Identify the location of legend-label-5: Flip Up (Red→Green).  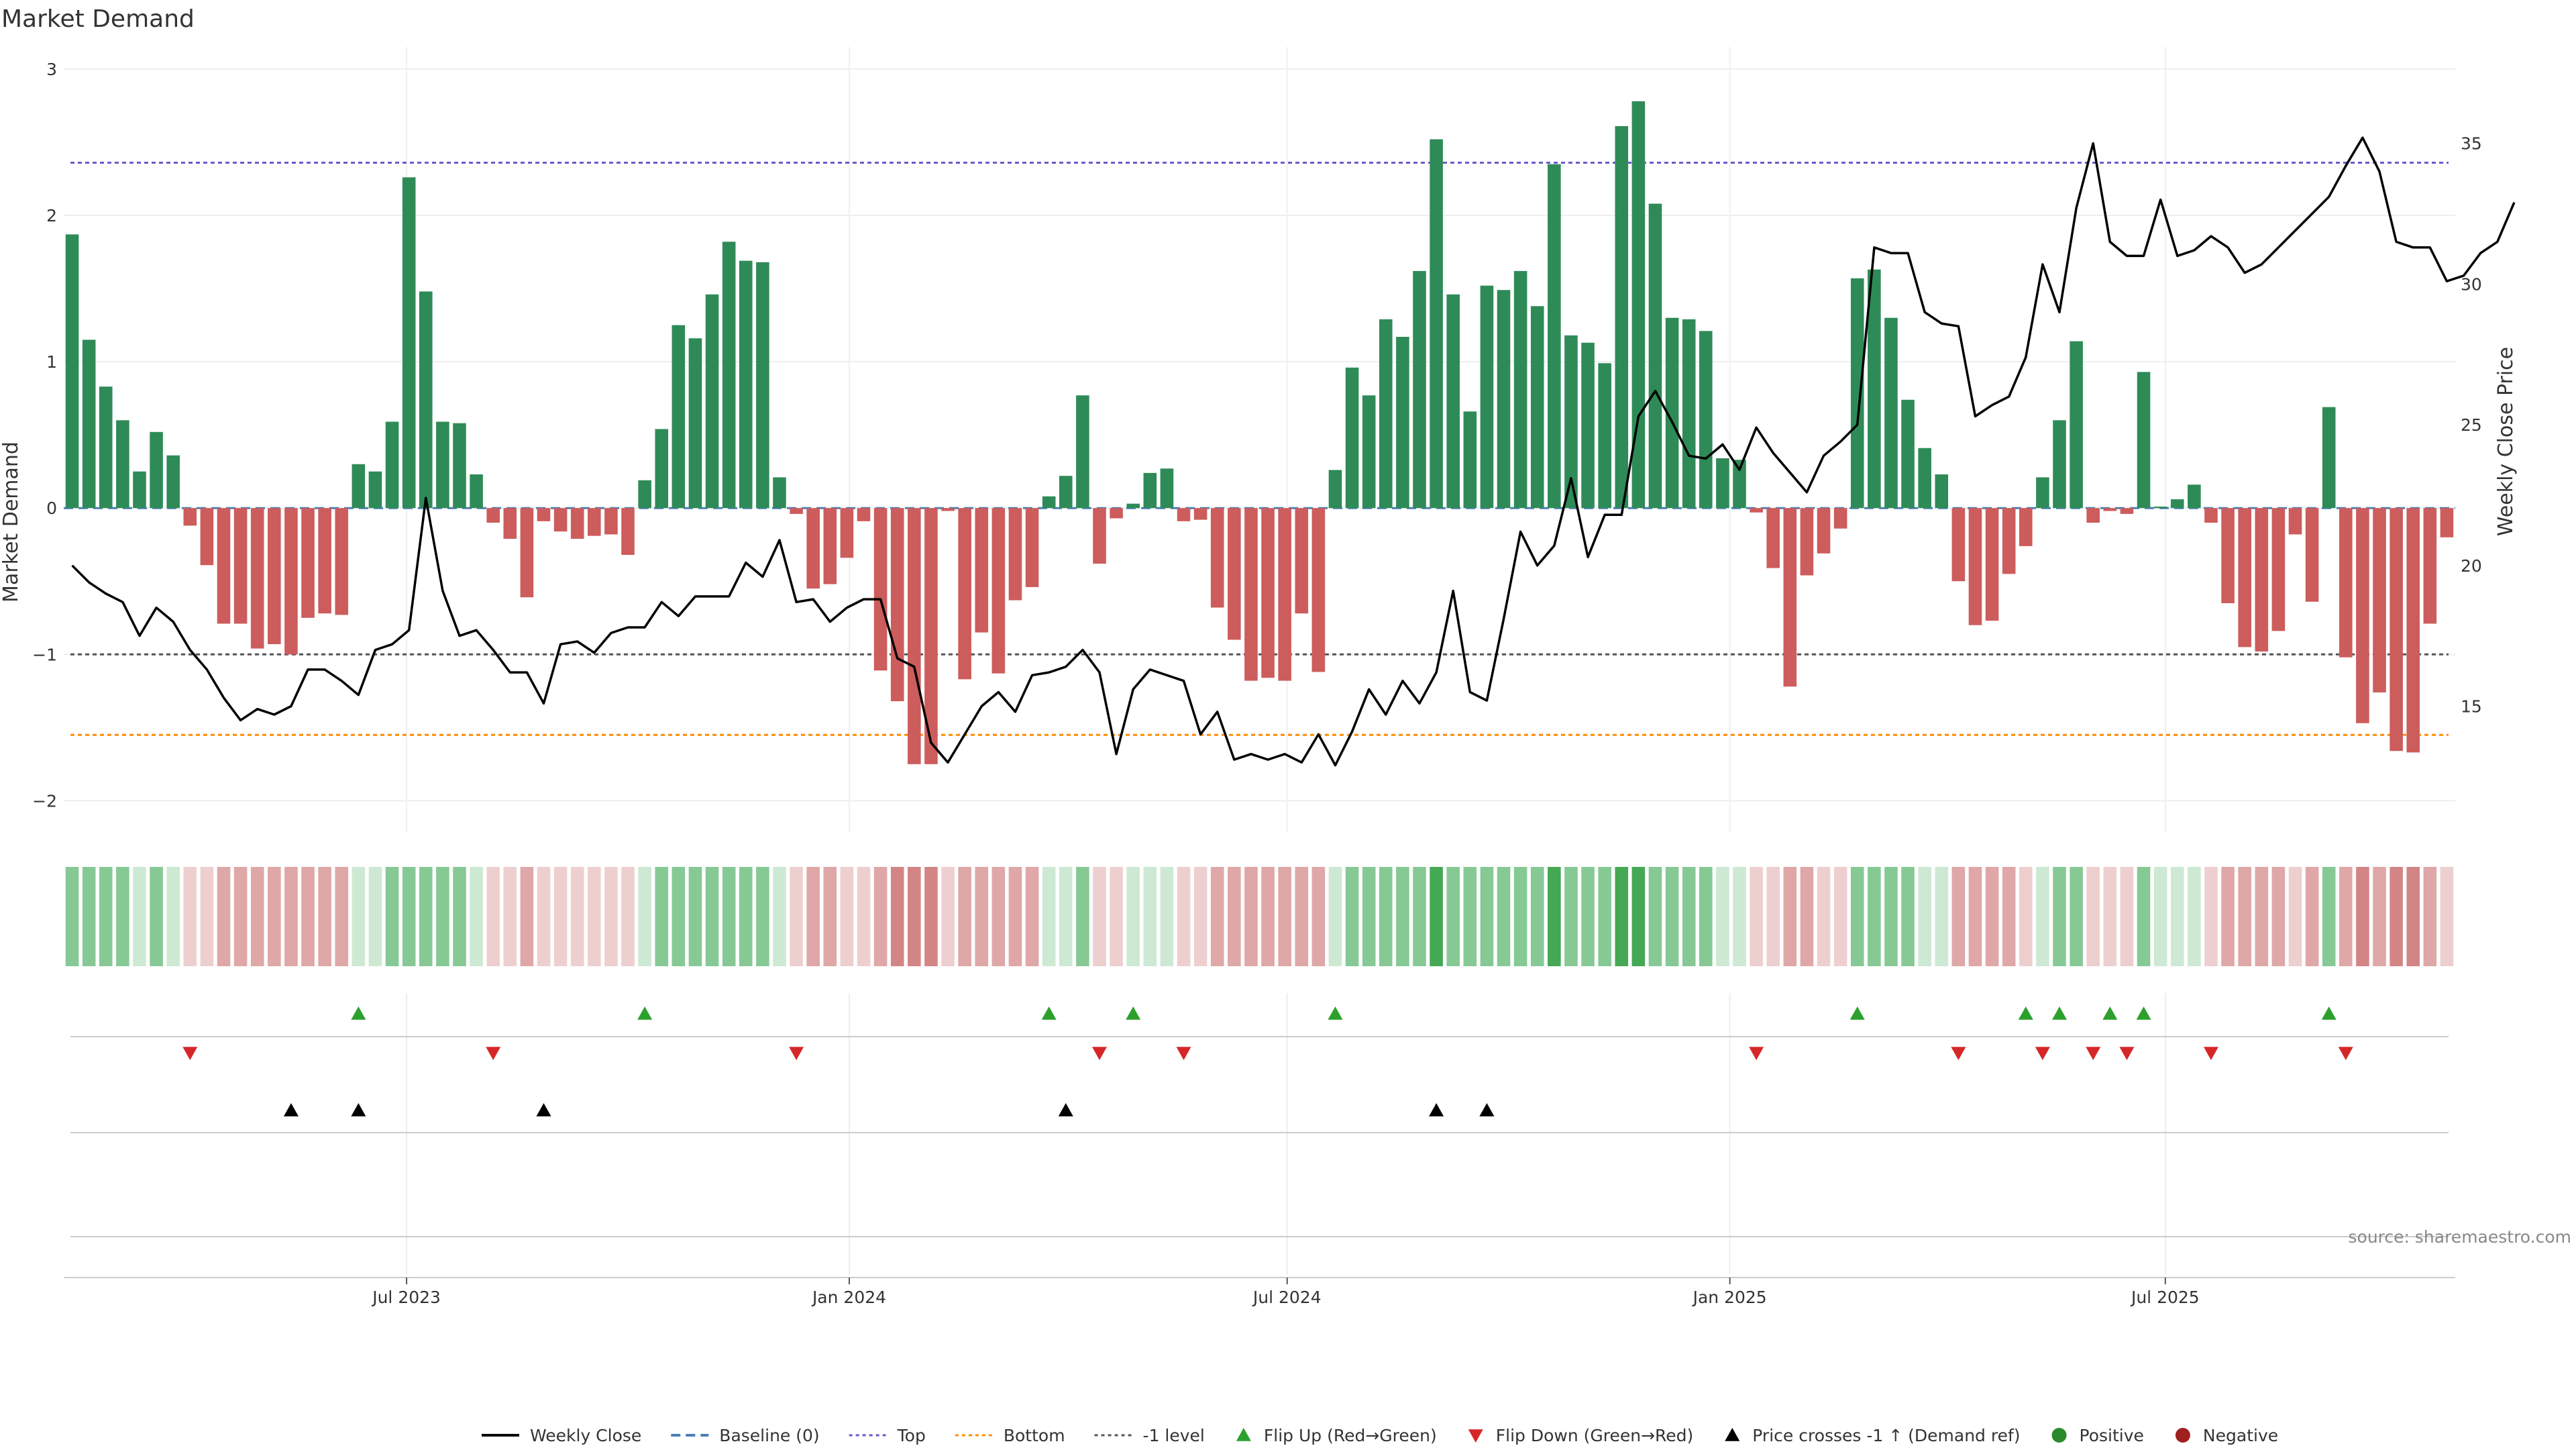
(1350, 1436).